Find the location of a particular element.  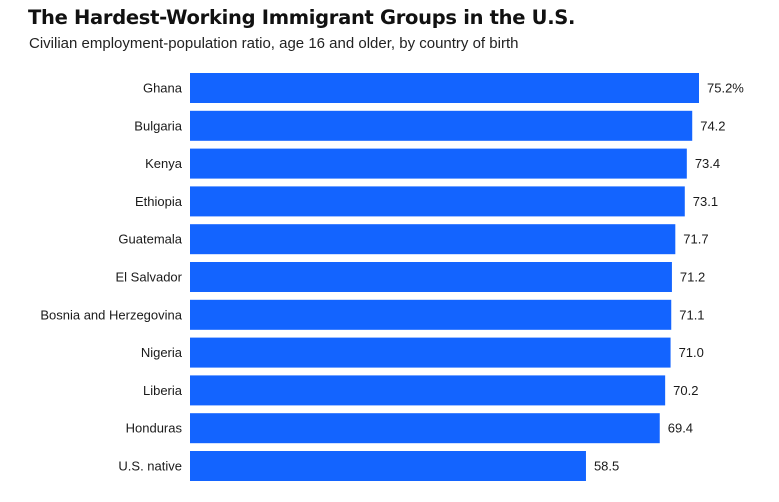

bar-row-kenya: Kenya 73.4 is located at coordinates (432, 163).